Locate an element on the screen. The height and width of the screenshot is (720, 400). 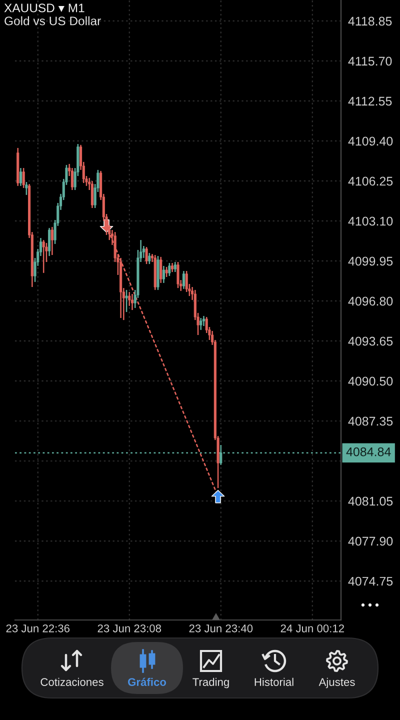
y-tick-label: 4096.80 is located at coordinates (370, 301).